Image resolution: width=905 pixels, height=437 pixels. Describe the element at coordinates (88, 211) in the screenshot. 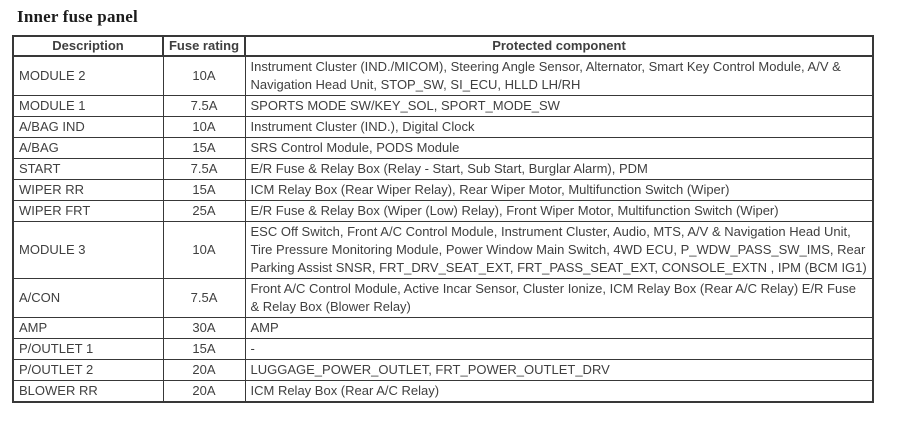

I see `fuse-description-cell: WIPER FRT` at that location.